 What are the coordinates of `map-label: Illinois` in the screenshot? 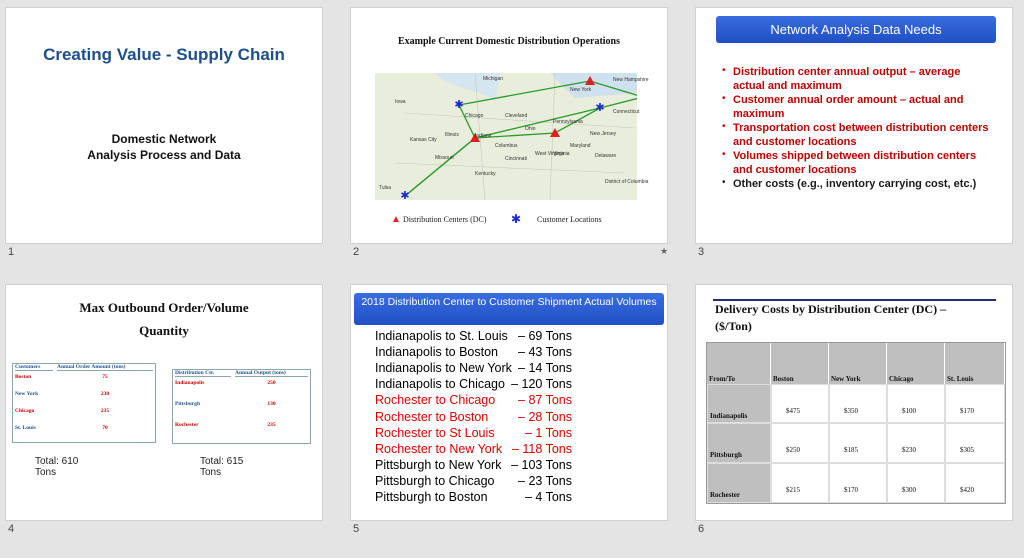 It's located at (452, 135).